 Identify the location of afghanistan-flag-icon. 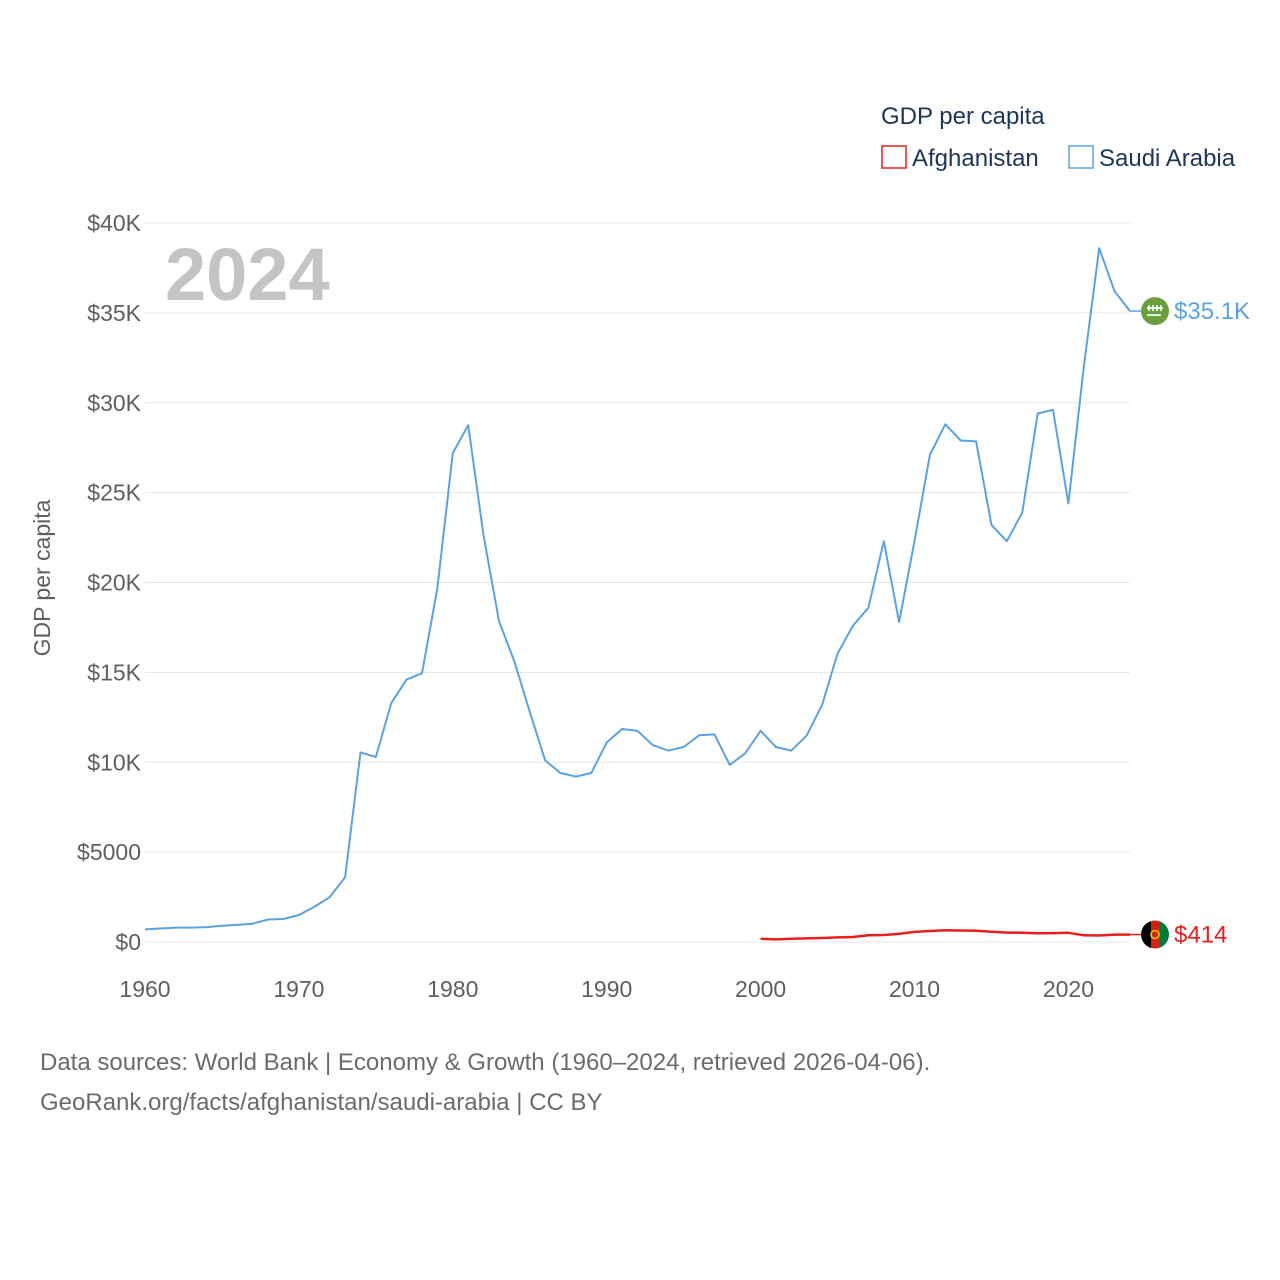
(1155, 934).